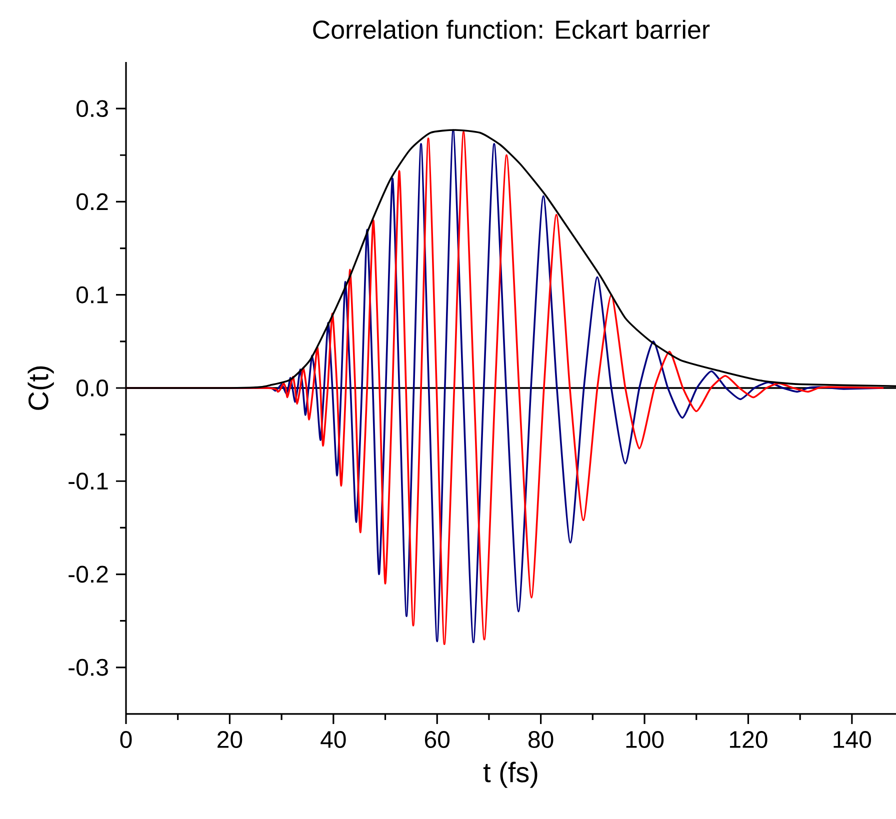  What do you see at coordinates (41, 388) in the screenshot?
I see `y-axis-title: C(t)` at bounding box center [41, 388].